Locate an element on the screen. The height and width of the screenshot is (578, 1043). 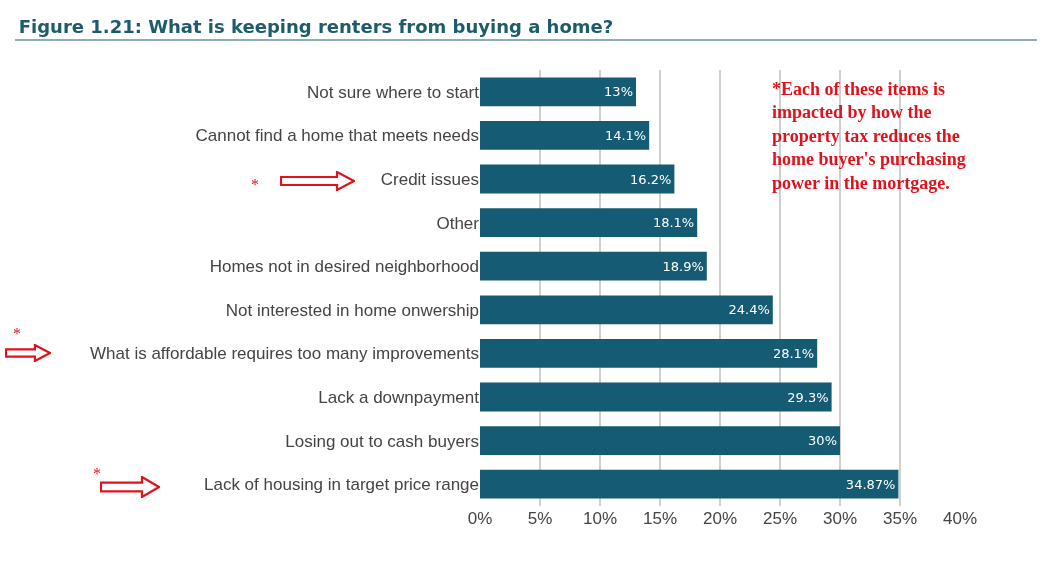
data-label: 34.87% is located at coordinates (870, 484).